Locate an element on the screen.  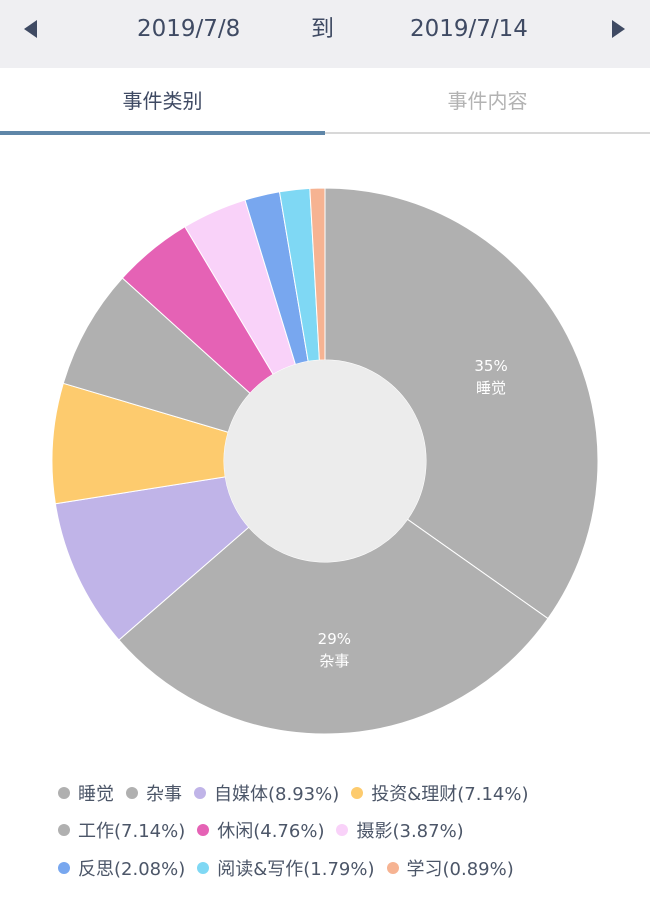
legend-item: 投资&理财(7.14%) is located at coordinates (440, 793).